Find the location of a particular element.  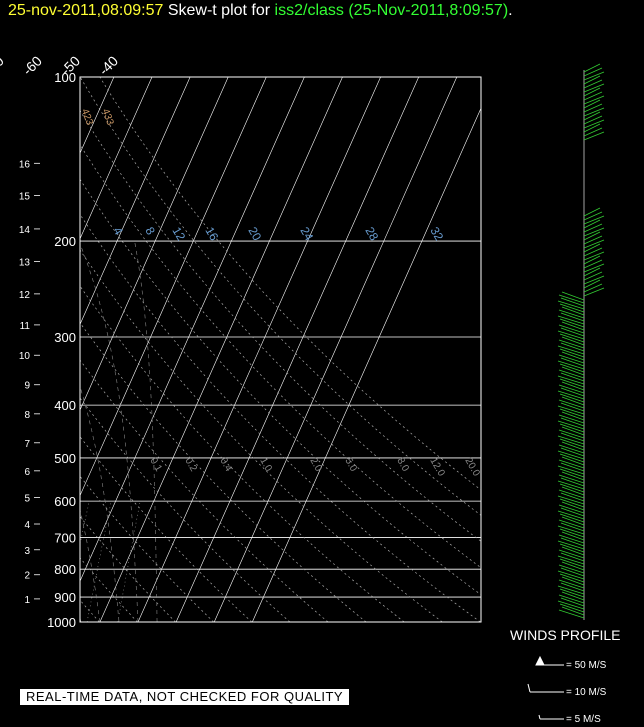

mixing-ratio-label: 8 is located at coordinates (150, 231).